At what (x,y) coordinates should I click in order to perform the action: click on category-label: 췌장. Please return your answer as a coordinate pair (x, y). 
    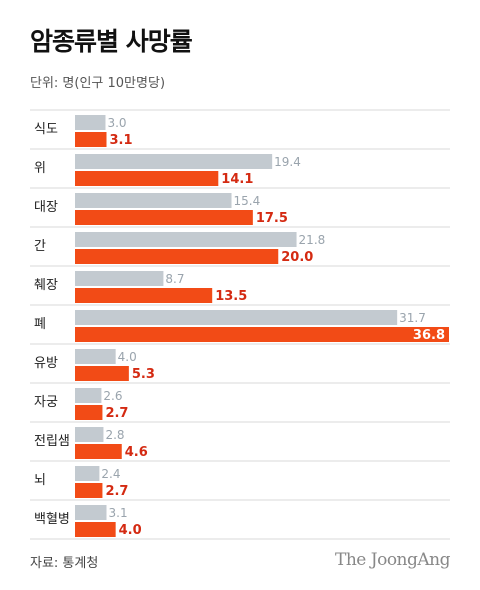
    Looking at the image, I should click on (46, 285).